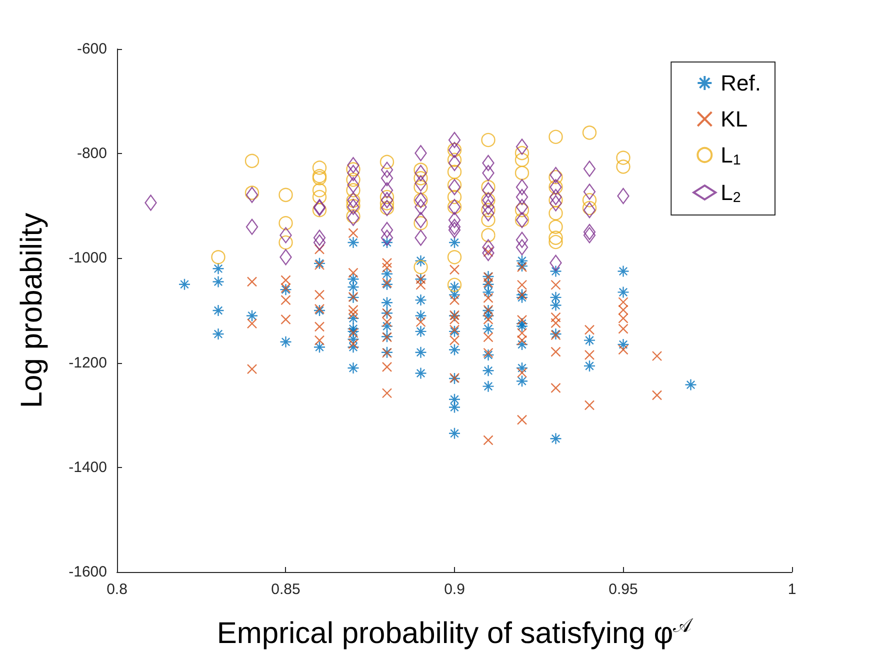 The width and height of the screenshot is (875, 657). What do you see at coordinates (91, 49) in the screenshot?
I see `y-tick-label: -600` at bounding box center [91, 49].